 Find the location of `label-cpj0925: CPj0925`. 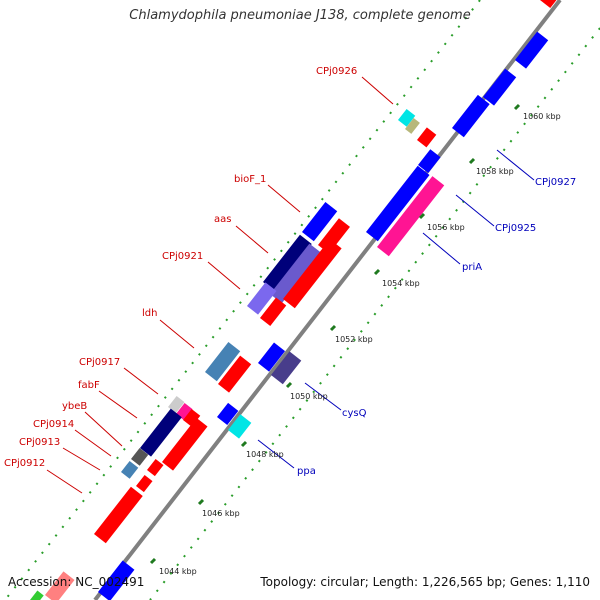

label-cpj0925: CPj0925 is located at coordinates (515, 228).